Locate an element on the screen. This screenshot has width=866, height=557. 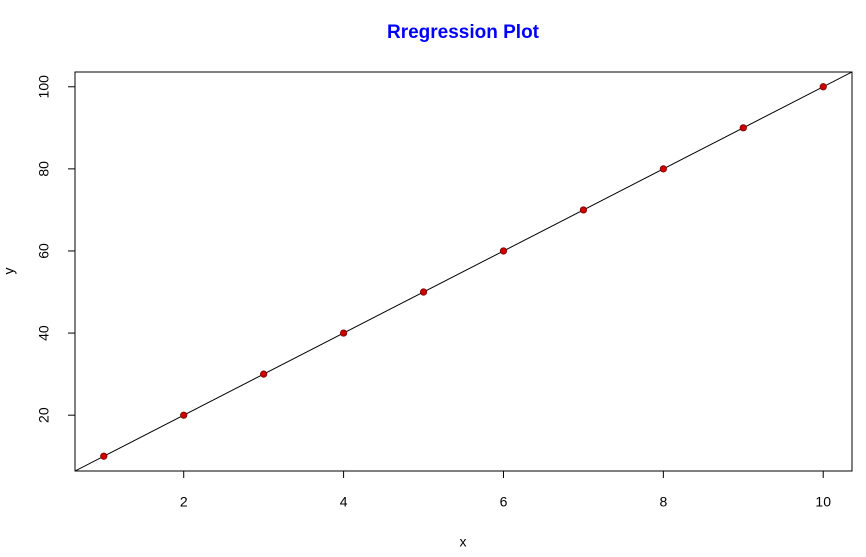
y-tick-label: 100 is located at coordinates (44, 87).